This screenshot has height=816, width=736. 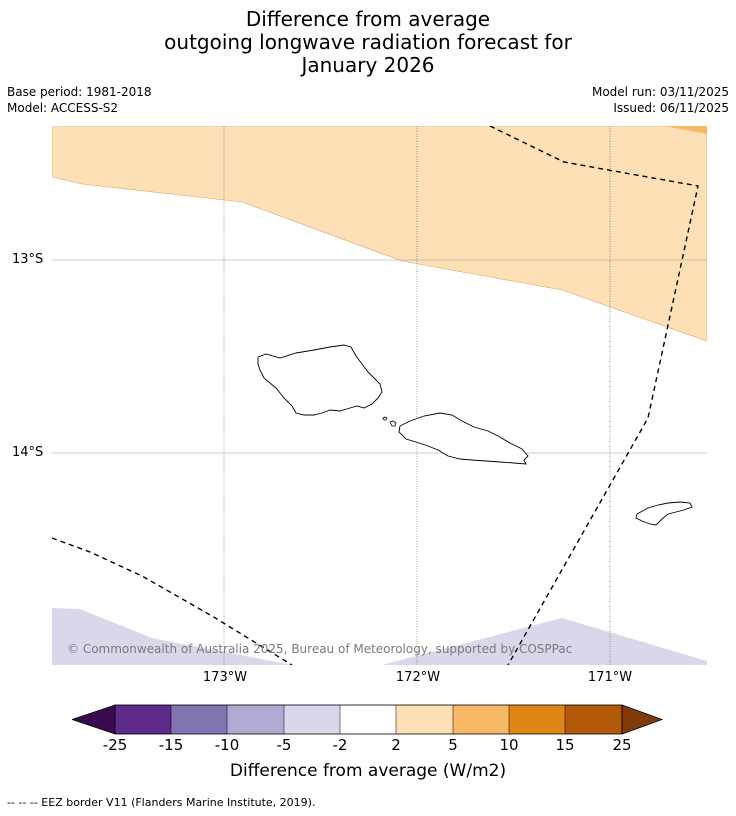 What do you see at coordinates (28, 452) in the screenshot?
I see `lat-label-14s: 14°S` at bounding box center [28, 452].